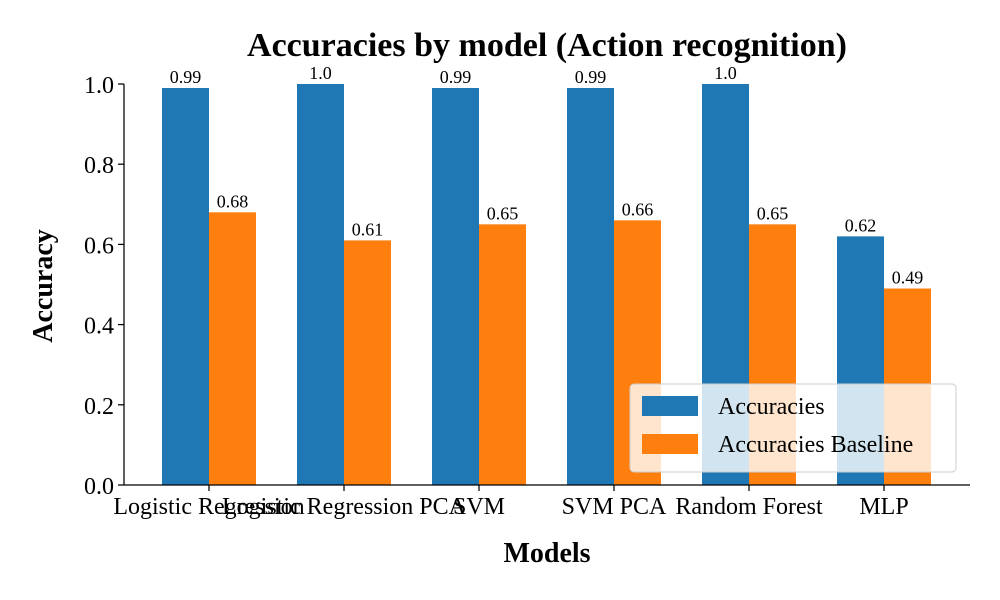  What do you see at coordinates (749, 507) in the screenshot?
I see `x-tick-label-4: Random Forest` at bounding box center [749, 507].